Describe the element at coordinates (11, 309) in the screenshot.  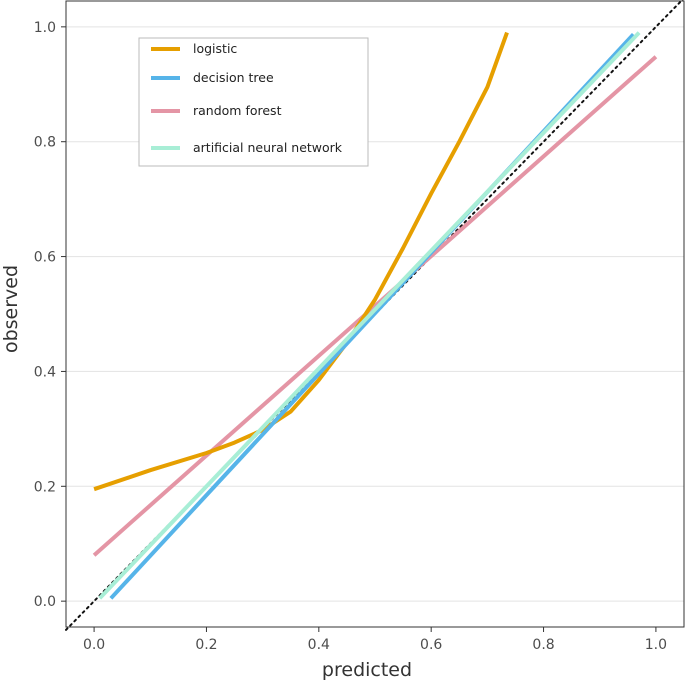
I see `y-axis-title: observed` at that location.